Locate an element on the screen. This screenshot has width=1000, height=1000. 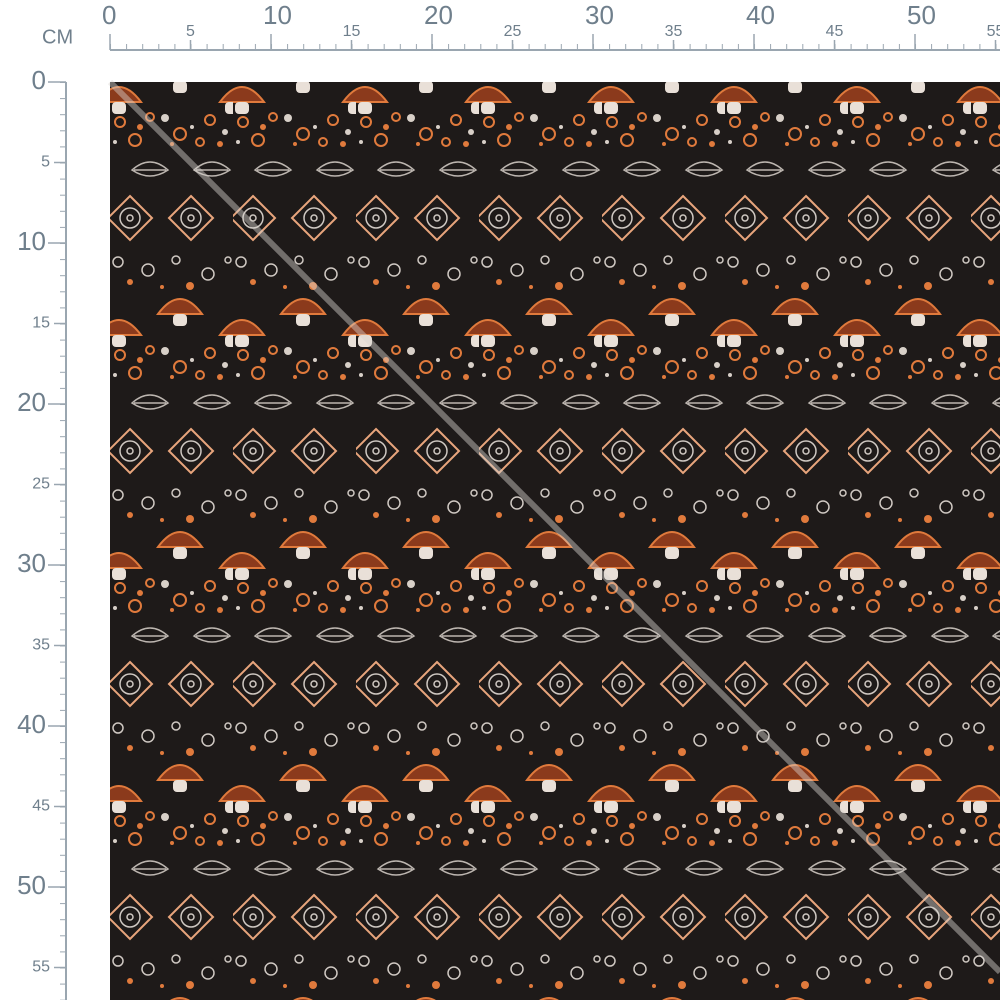
left-tick-label: 5 is located at coordinates (45, 162).